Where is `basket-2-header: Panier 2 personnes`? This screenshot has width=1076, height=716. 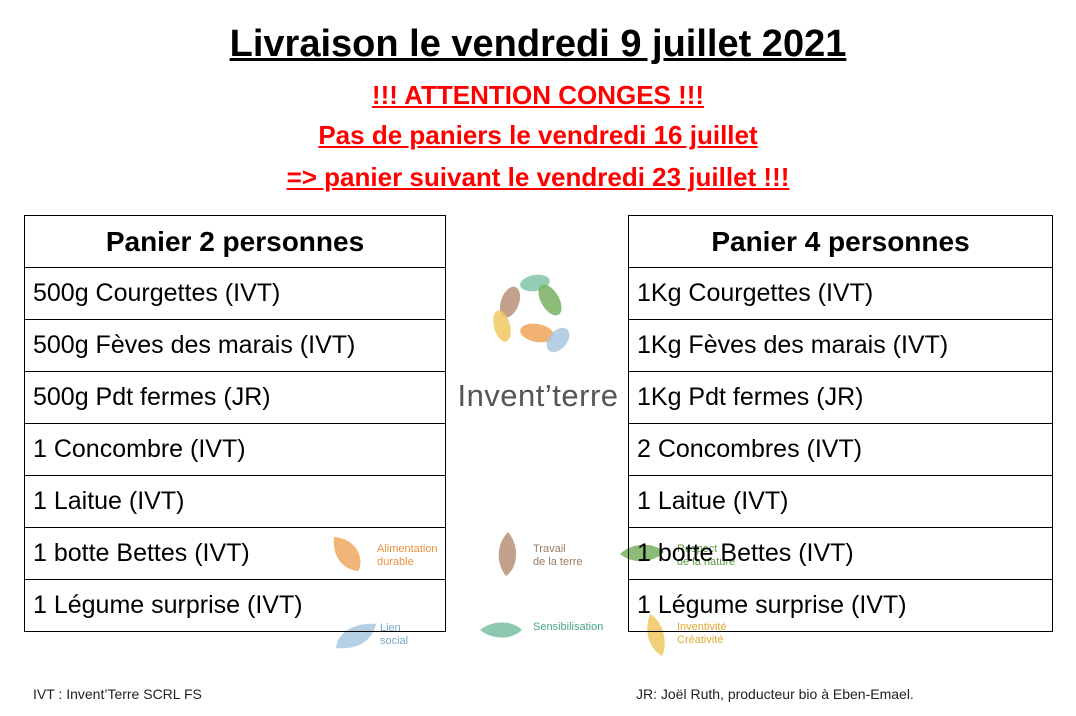 basket-2-header: Panier 2 personnes is located at coordinates (235, 241).